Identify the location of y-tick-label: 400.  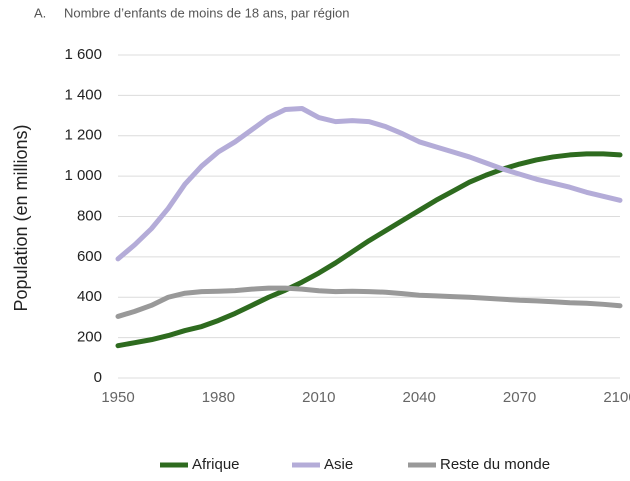
(89, 296).